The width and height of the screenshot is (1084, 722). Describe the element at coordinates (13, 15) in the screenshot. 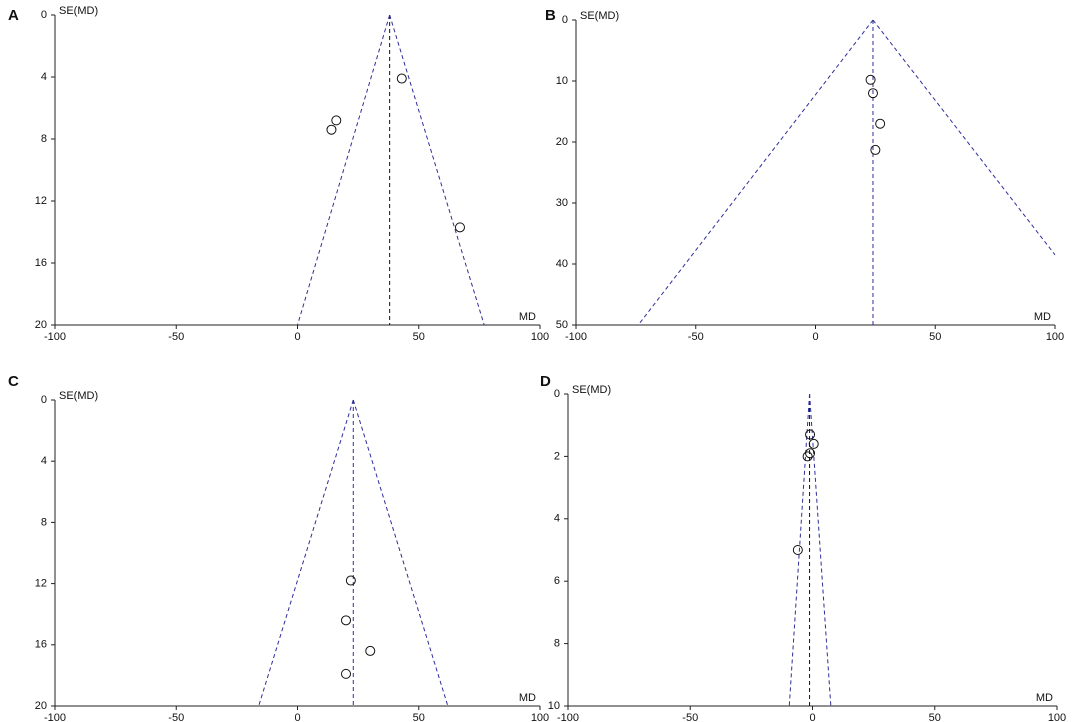

I see `panel-label: A` at that location.